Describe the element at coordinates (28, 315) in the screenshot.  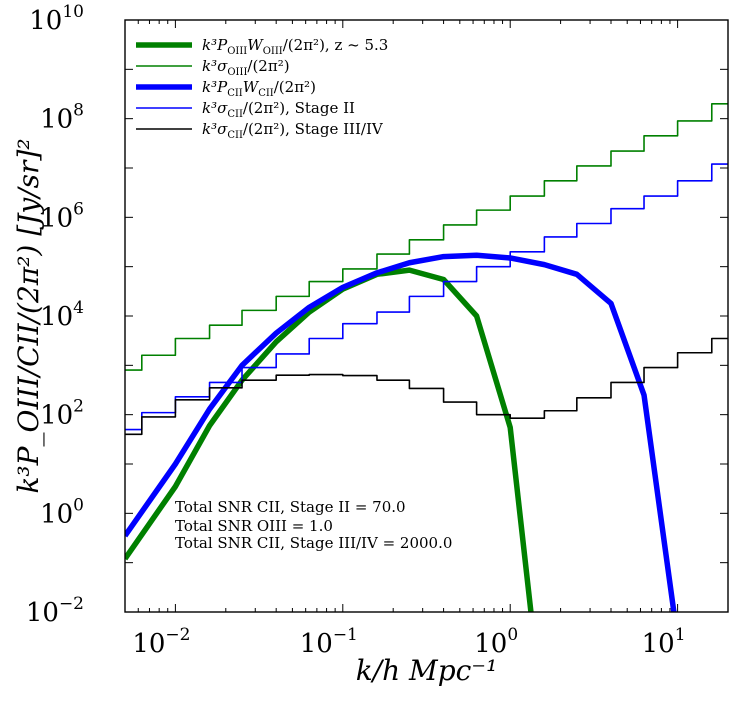
I see `y-axis-title: k³P_OIII/CII/(2π²) [Jy/sr]²` at that location.